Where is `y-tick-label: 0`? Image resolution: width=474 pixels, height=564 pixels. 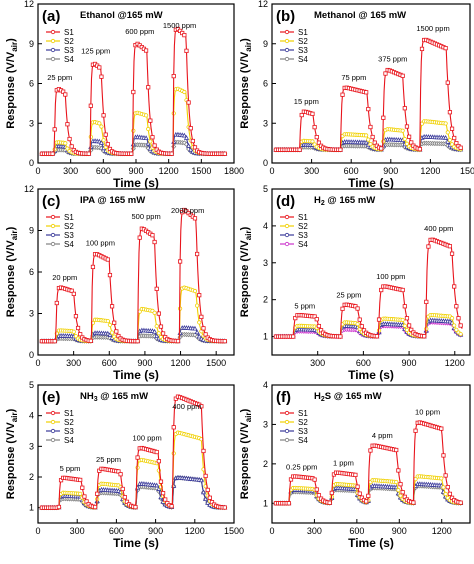 y-tick-label: 0 is located at coordinates (31, 163).